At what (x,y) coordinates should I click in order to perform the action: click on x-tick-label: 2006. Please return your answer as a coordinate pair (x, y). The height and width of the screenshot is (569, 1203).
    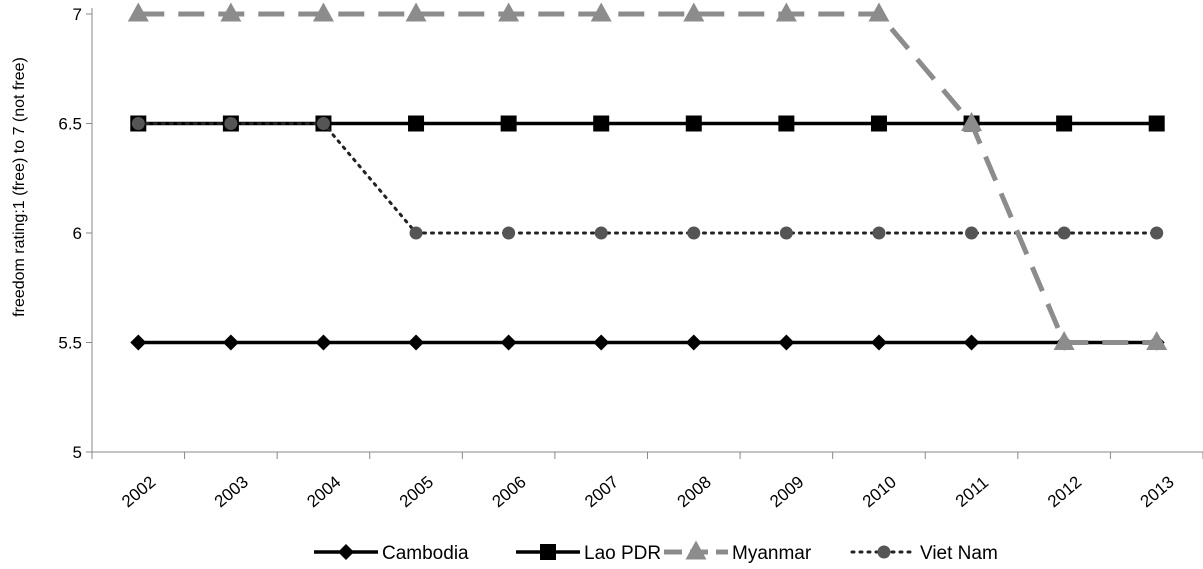
    Looking at the image, I should click on (508, 491).